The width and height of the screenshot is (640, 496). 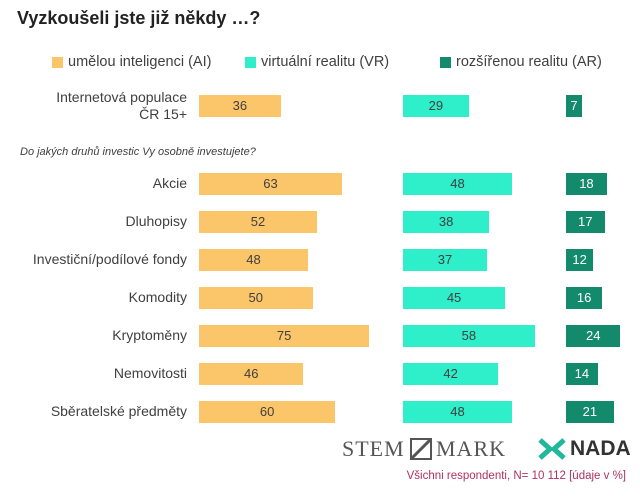 What do you see at coordinates (139, 18) in the screenshot?
I see `chart-title: Vyzkoušeli jste již někdy …?` at bounding box center [139, 18].